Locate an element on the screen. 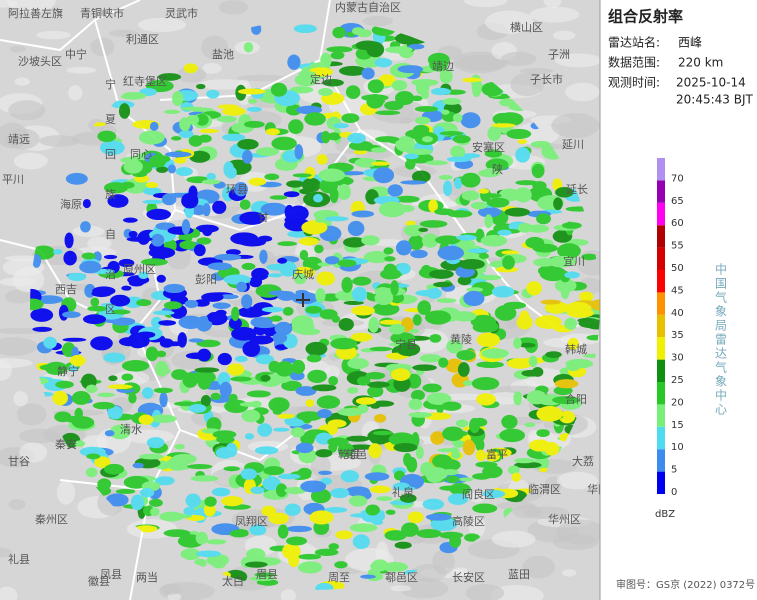  legend-swatch is located at coordinates (661, 191).